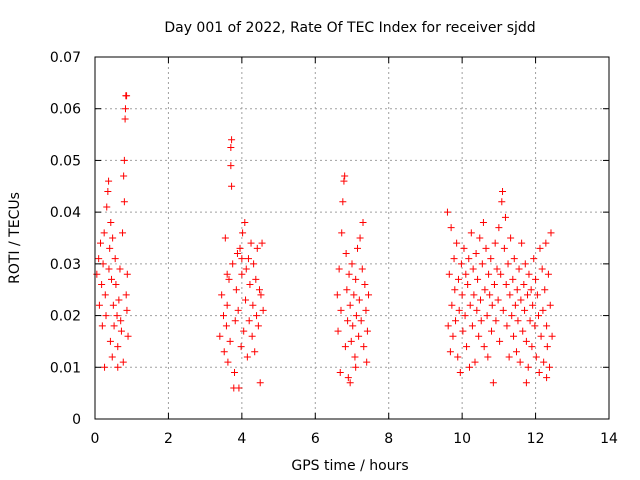  I want to click on y-tick-label: 0.03, so click(65, 265).